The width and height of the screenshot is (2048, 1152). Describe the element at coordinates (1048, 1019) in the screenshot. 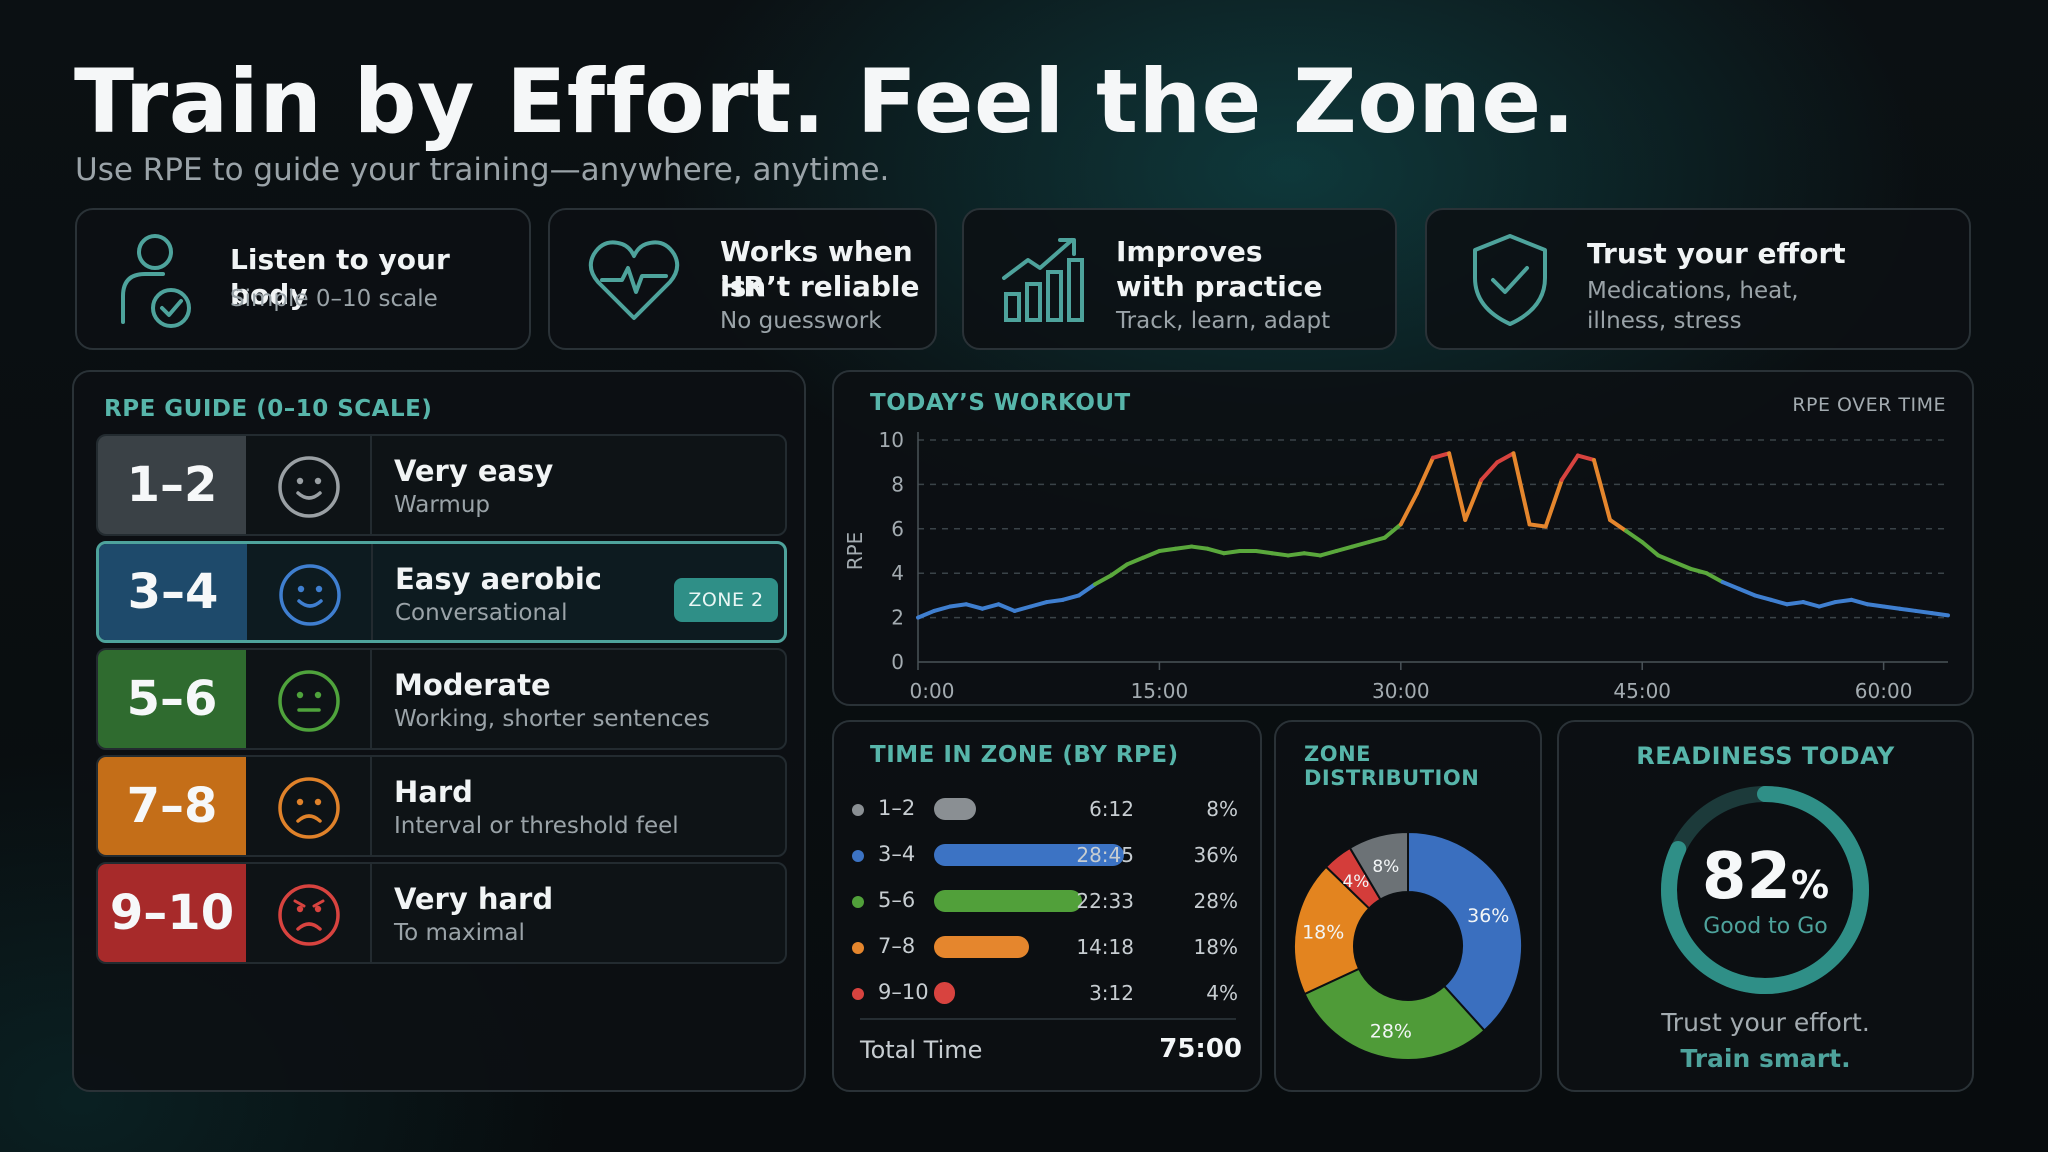

I see `divider` at that location.